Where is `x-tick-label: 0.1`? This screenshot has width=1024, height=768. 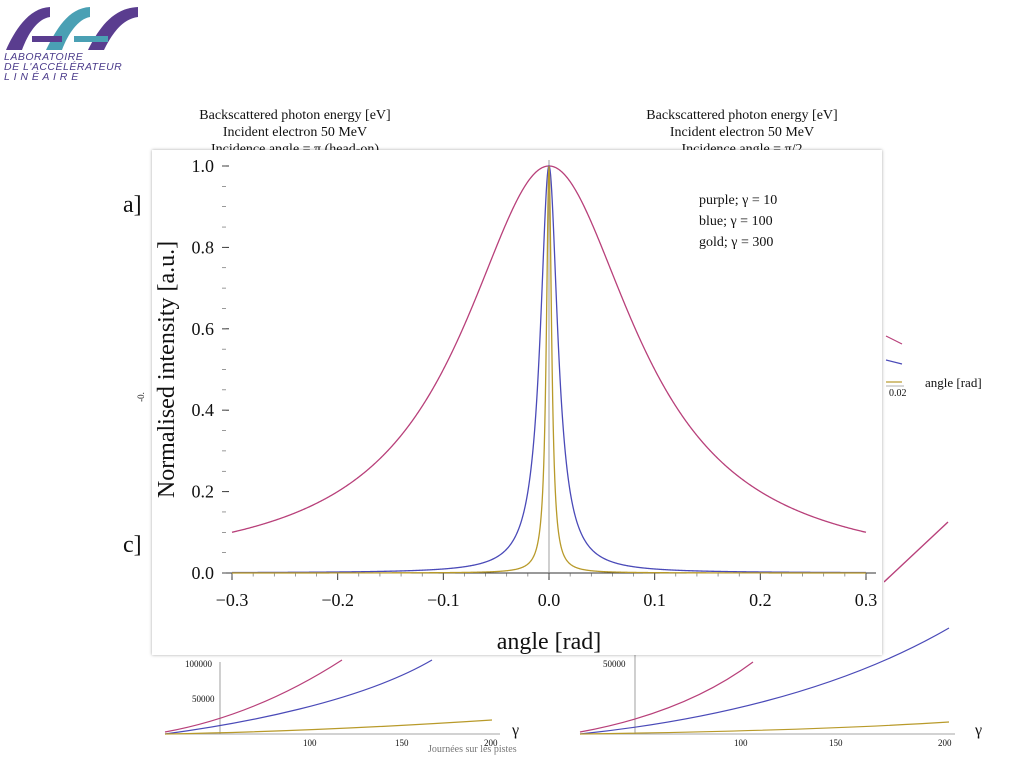
x-tick-label: 0.1 is located at coordinates (654, 600).